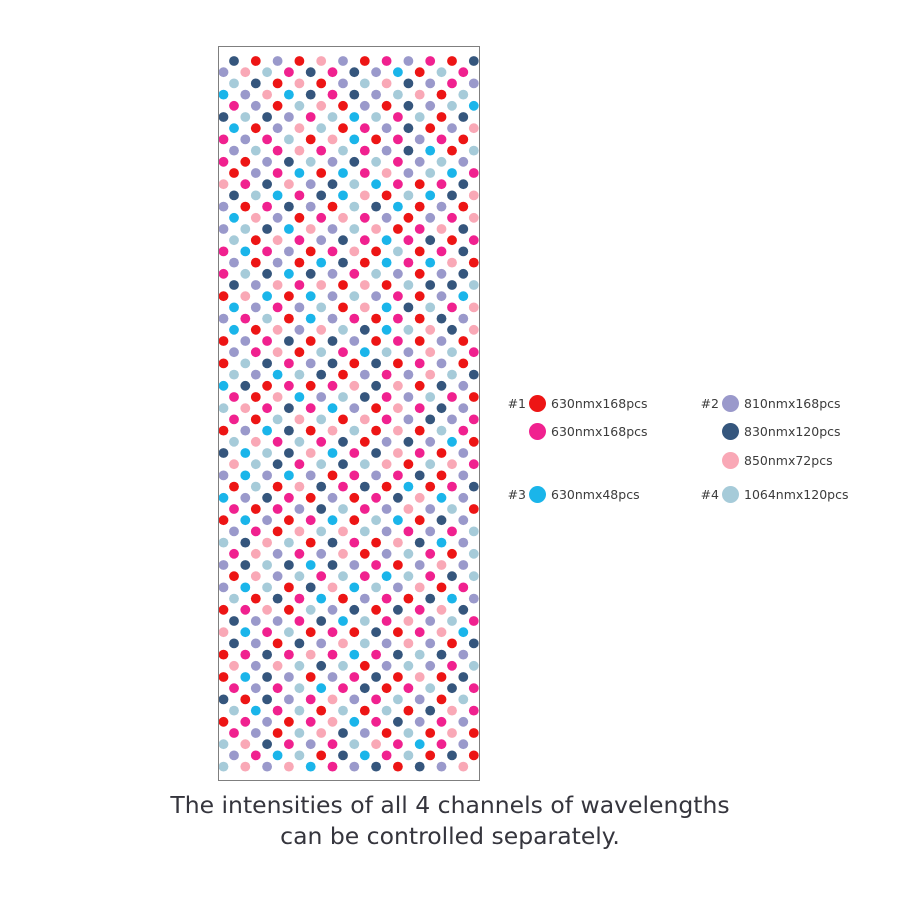 This screenshot has width=900, height=900. What do you see at coordinates (769, 403) in the screenshot?
I see `legend-entry-ch2-lavender: #2 810nmx168pcs` at bounding box center [769, 403].